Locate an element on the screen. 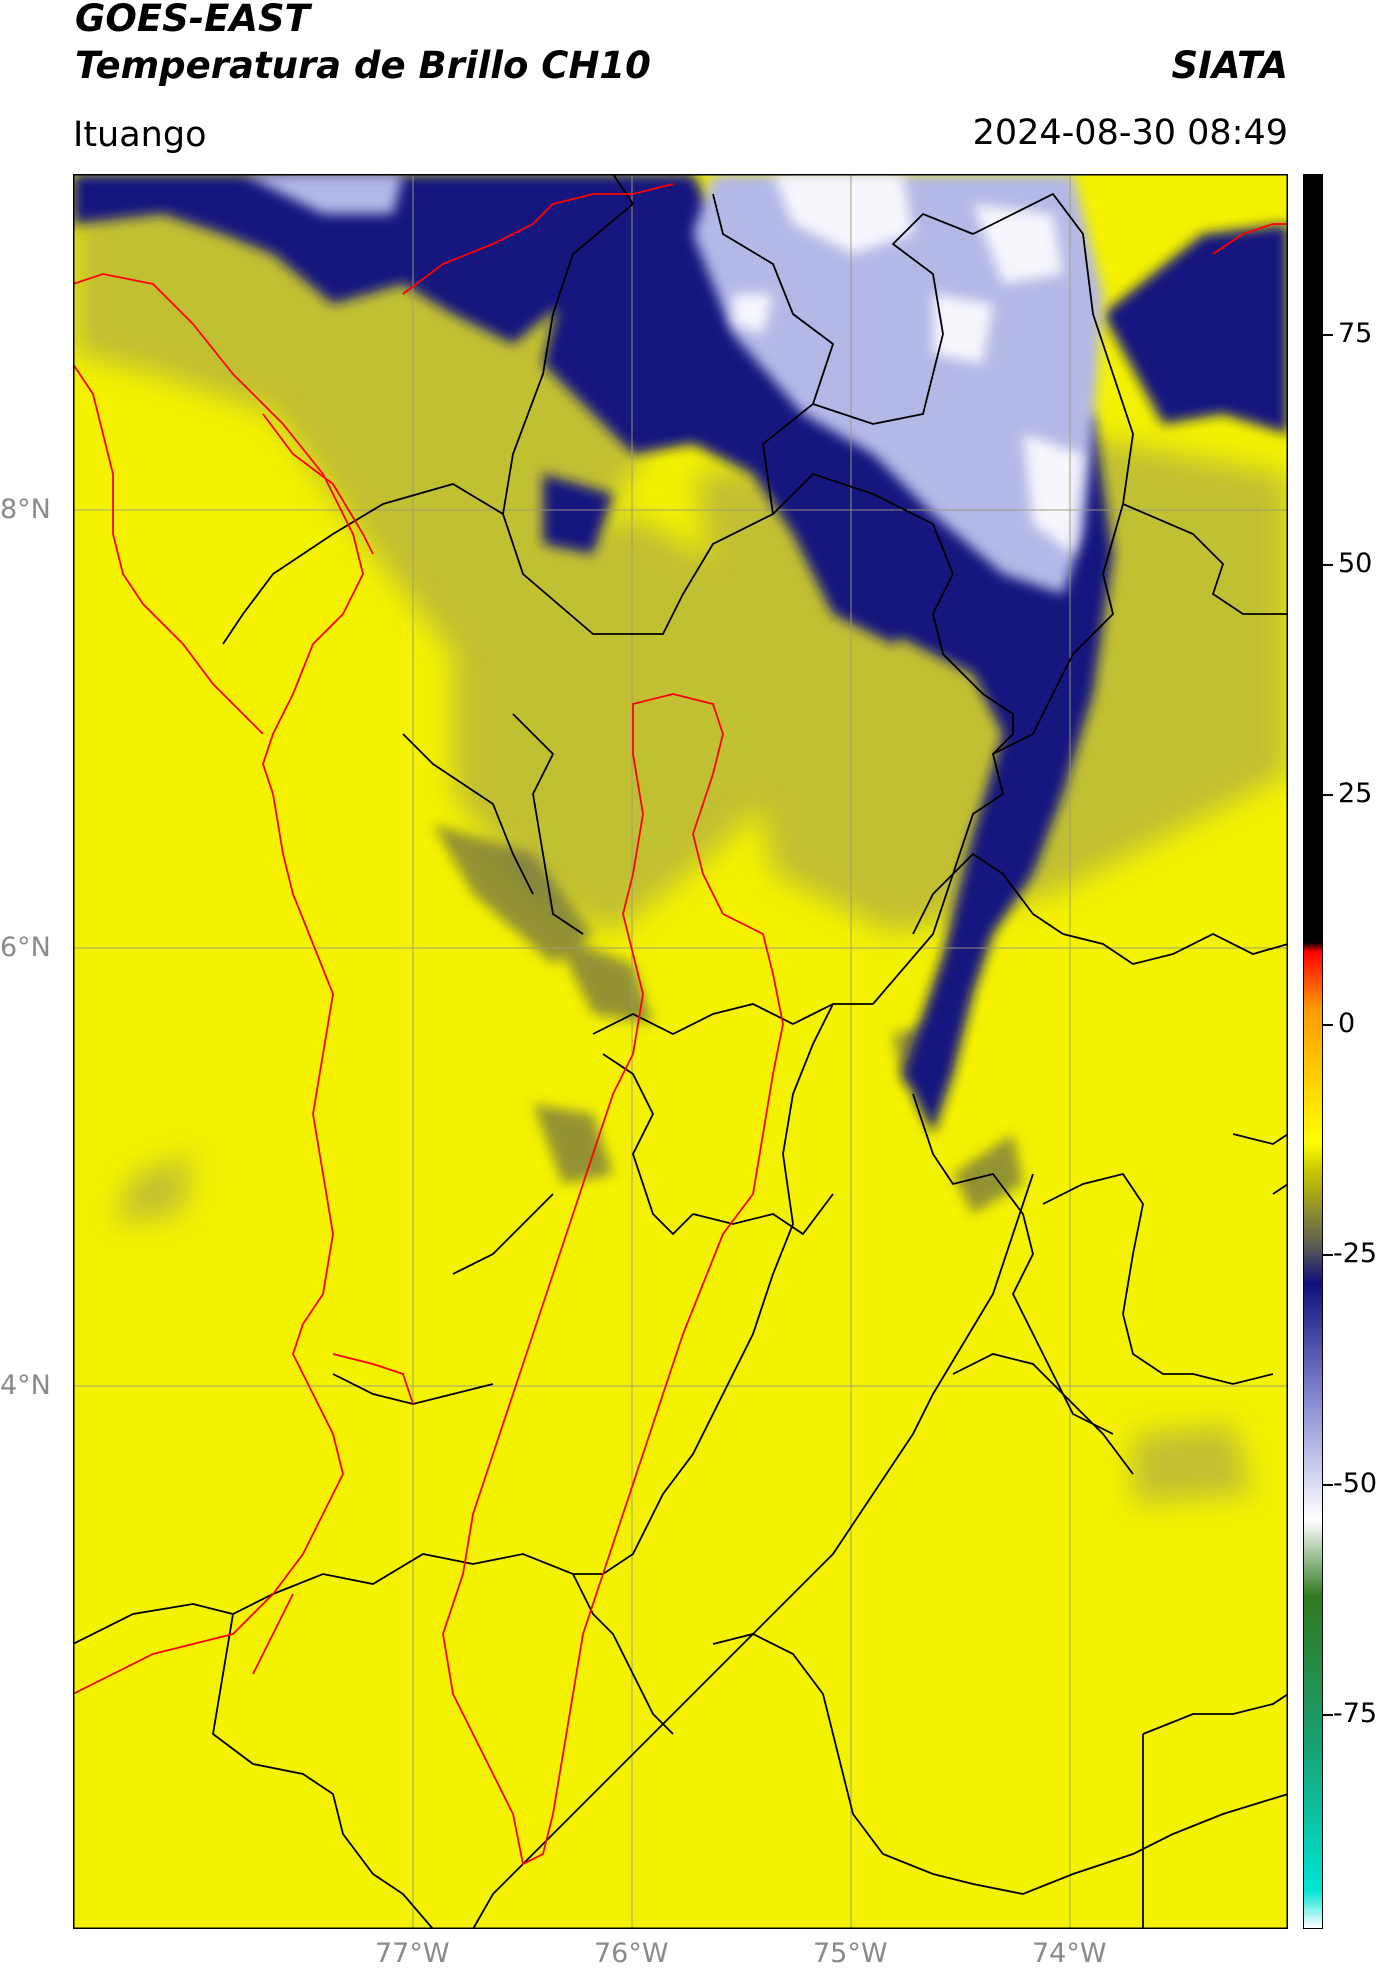  lon-label-77w: 77°W is located at coordinates (412, 1953).